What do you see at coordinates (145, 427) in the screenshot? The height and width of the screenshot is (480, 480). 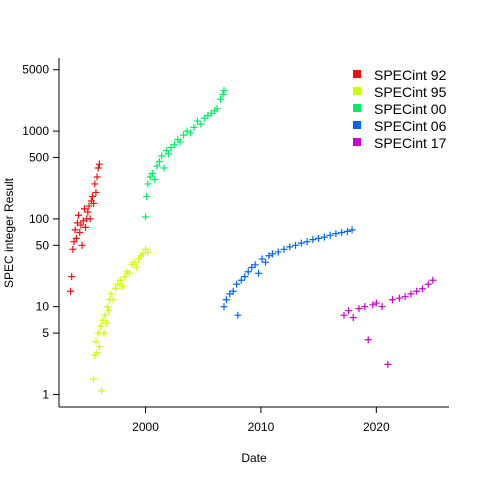 I see `x-tick-label: 2000` at bounding box center [145, 427].